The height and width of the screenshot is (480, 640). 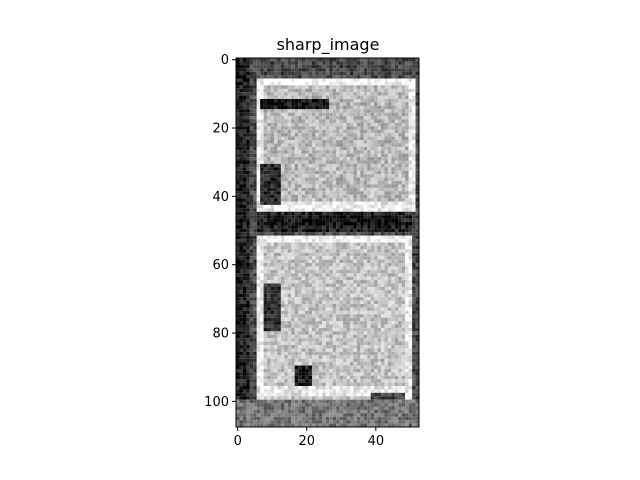 What do you see at coordinates (220, 197) in the screenshot?
I see `y-tick-label: 40` at bounding box center [220, 197].